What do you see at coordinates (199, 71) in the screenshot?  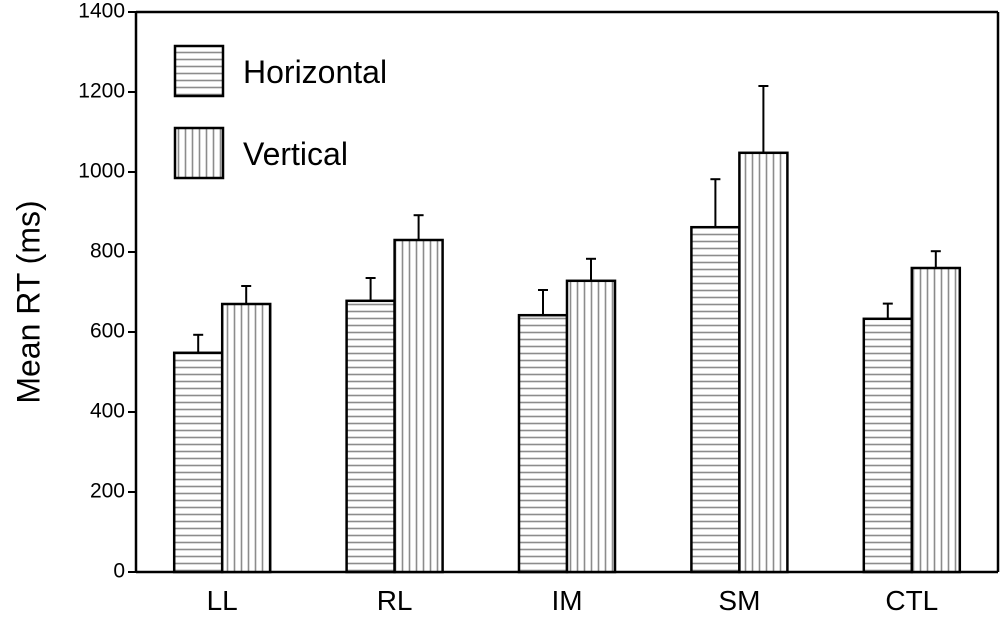 I see `legend-swatch-horizontal` at bounding box center [199, 71].